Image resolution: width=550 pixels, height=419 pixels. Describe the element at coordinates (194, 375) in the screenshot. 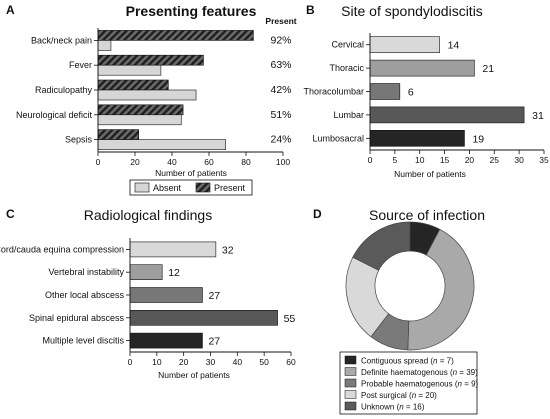

I see `panel-c-xlabel: Number of patients` at that location.